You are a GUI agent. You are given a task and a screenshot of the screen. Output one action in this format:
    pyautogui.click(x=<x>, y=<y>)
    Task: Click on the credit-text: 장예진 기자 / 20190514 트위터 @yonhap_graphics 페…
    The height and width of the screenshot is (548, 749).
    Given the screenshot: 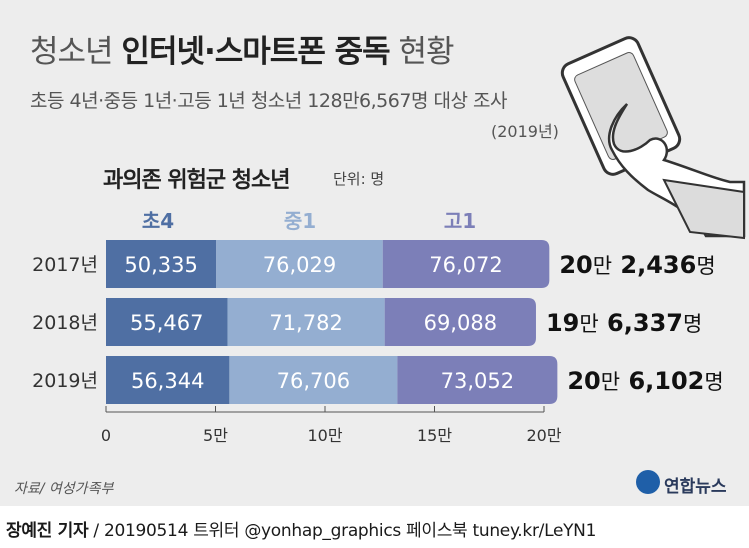 What is the action you would take?
    pyautogui.click(x=301, y=528)
    